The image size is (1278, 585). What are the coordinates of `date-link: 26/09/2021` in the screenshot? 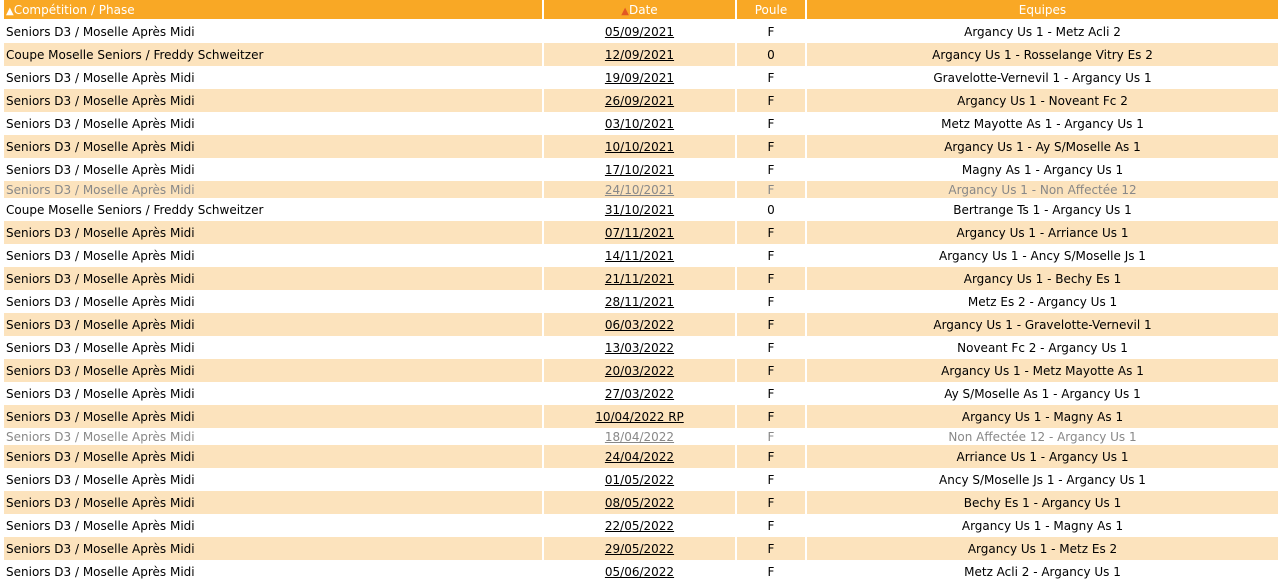 It's located at (639, 100).